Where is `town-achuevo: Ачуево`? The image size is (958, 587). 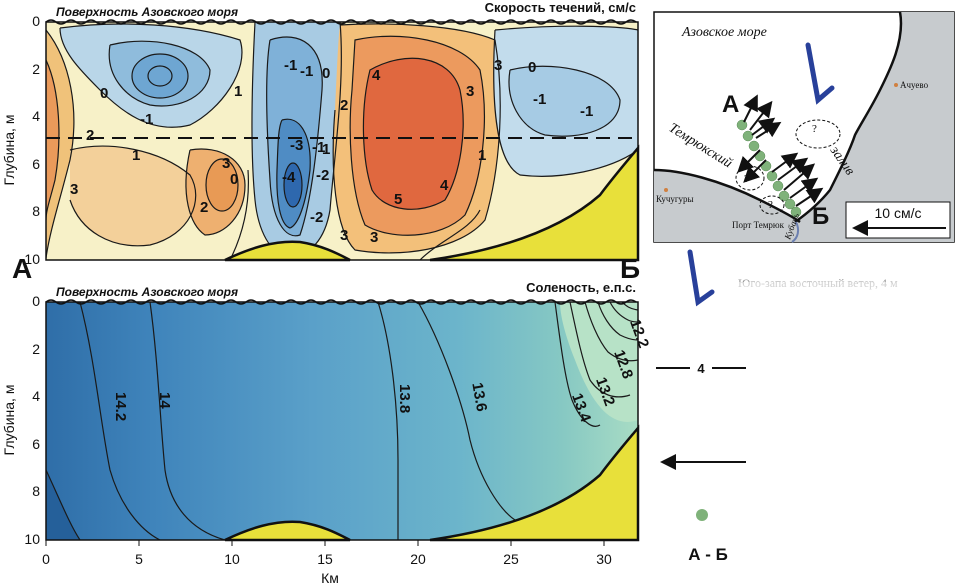
town-achuevo: Ачуево is located at coordinates (914, 85).